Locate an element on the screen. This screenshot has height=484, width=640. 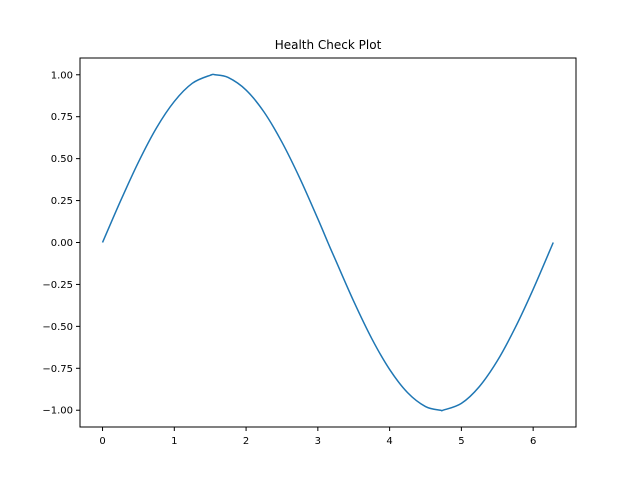
y-tick-label: 0.50 is located at coordinates (62, 159).